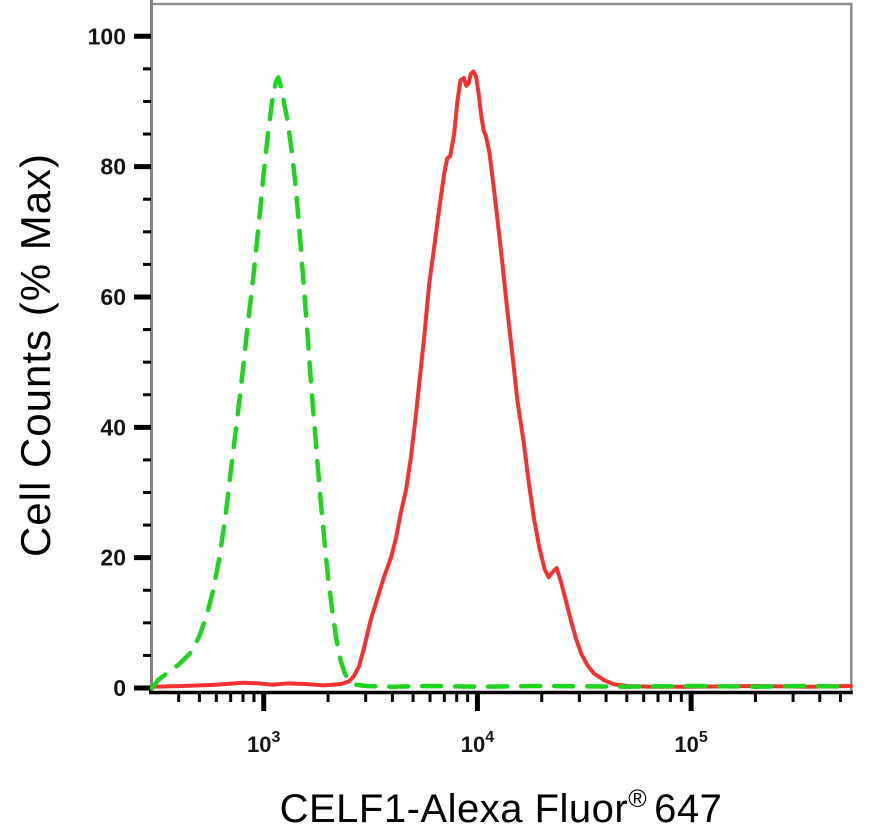 Image resolution: width=893 pixels, height=835 pixels. What do you see at coordinates (107, 36) in the screenshot?
I see `y-tick-label: 100` at bounding box center [107, 36].